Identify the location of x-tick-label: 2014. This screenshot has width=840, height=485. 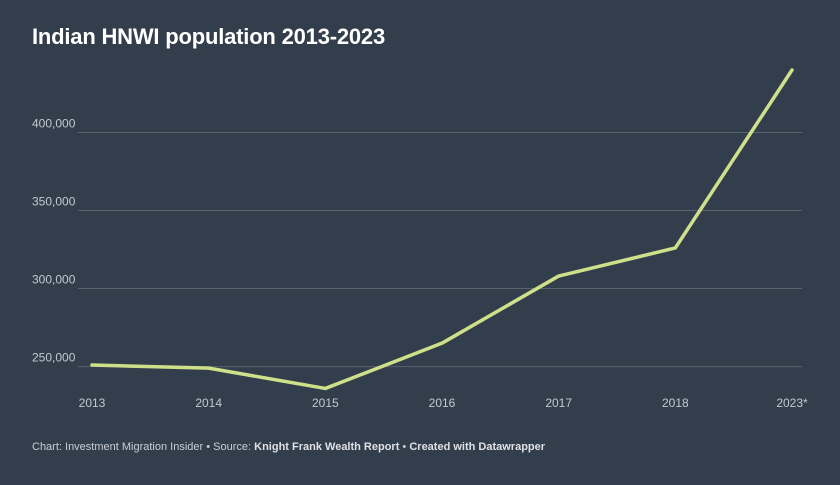
(208, 403).